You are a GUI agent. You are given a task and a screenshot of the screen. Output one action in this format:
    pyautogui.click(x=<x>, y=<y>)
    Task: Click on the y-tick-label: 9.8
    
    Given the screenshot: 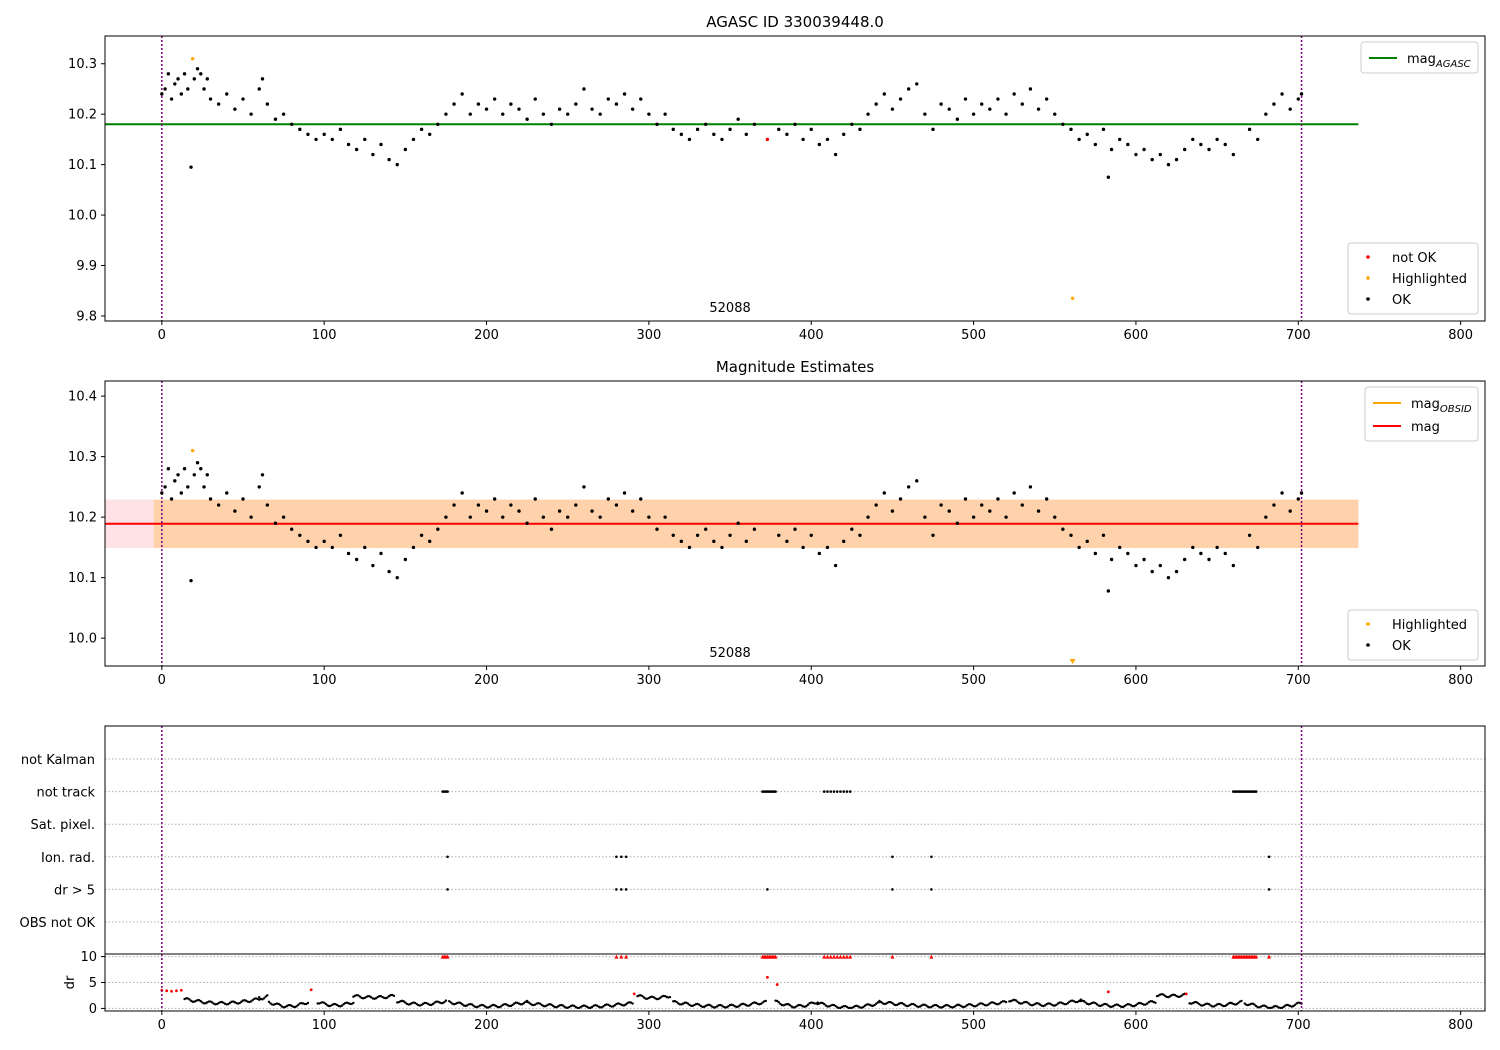 What is the action you would take?
    pyautogui.click(x=86, y=316)
    